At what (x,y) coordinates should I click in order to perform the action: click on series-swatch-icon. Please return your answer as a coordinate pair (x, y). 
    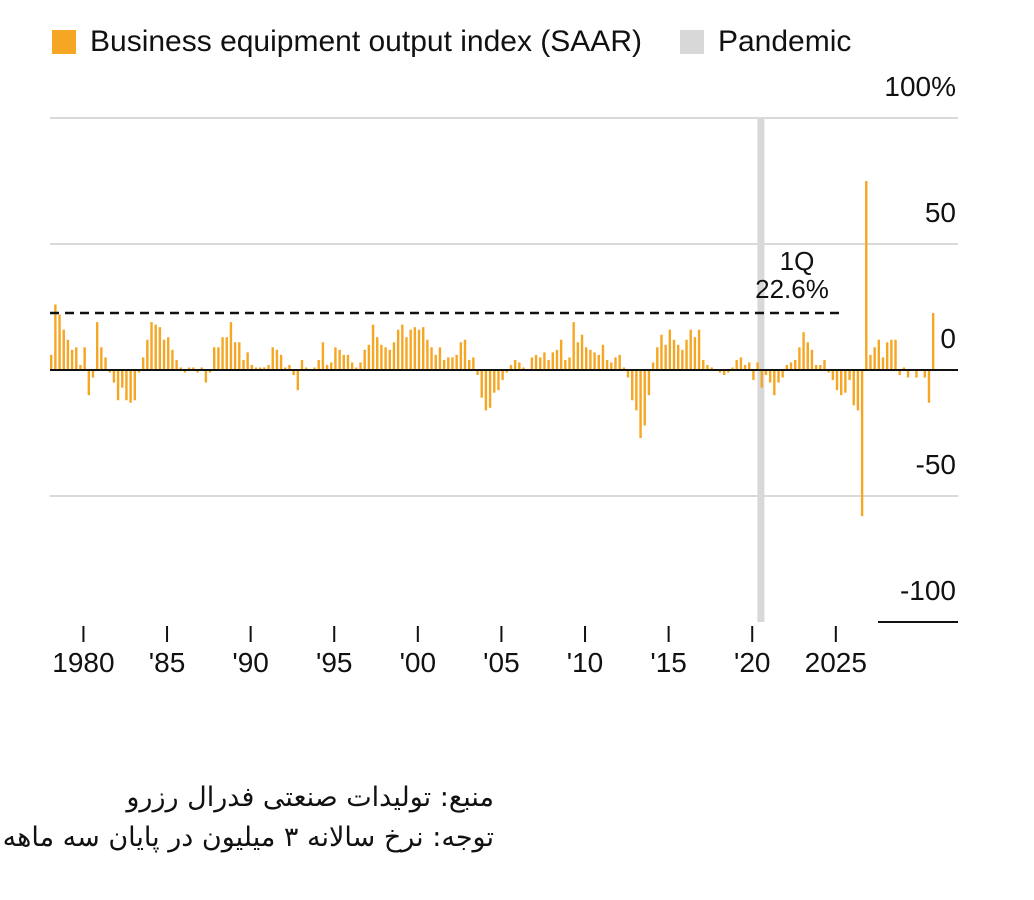
    Looking at the image, I should click on (64, 42).